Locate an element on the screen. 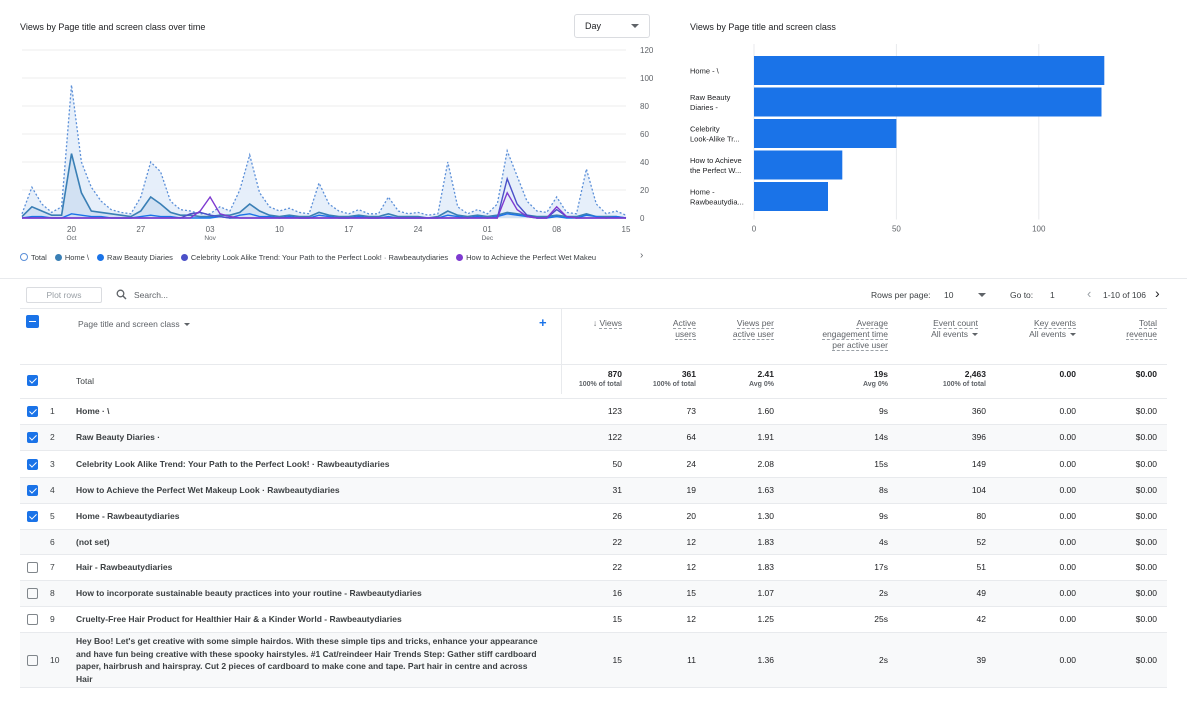 This screenshot has width=1187, height=701. home-area is located at coordinates (324, 185).